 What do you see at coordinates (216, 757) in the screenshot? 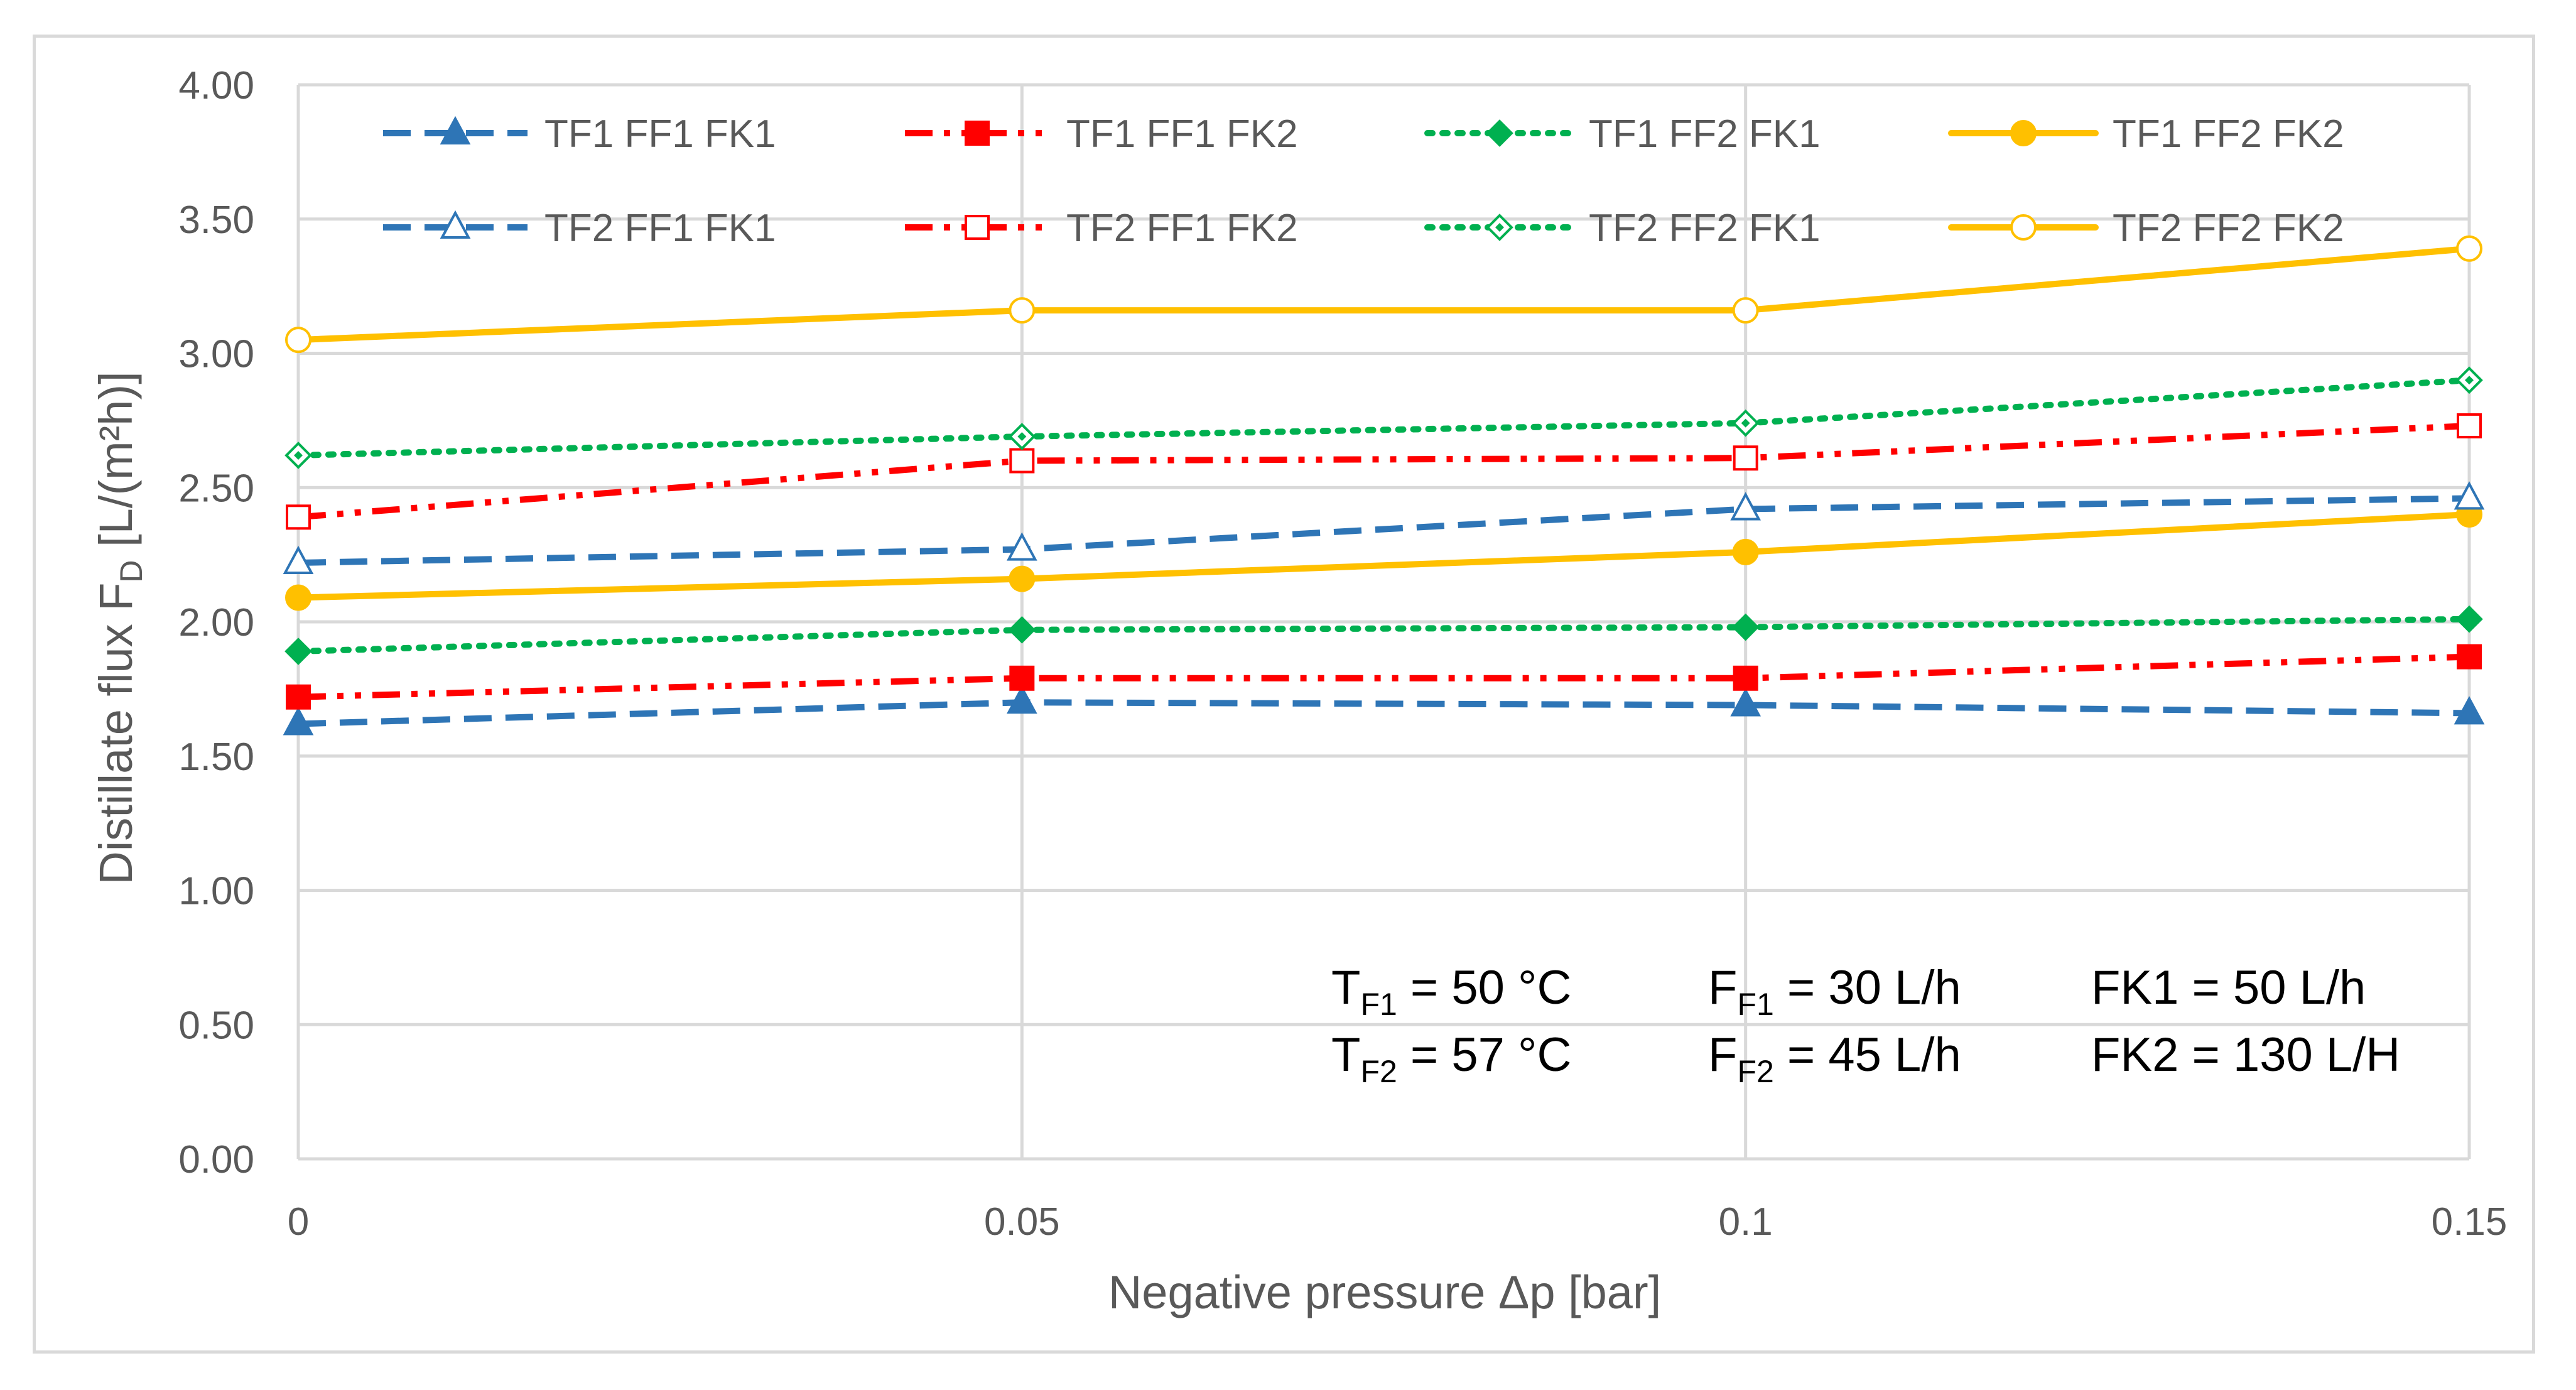
I see `y-tick-label: 1.50` at bounding box center [216, 757].